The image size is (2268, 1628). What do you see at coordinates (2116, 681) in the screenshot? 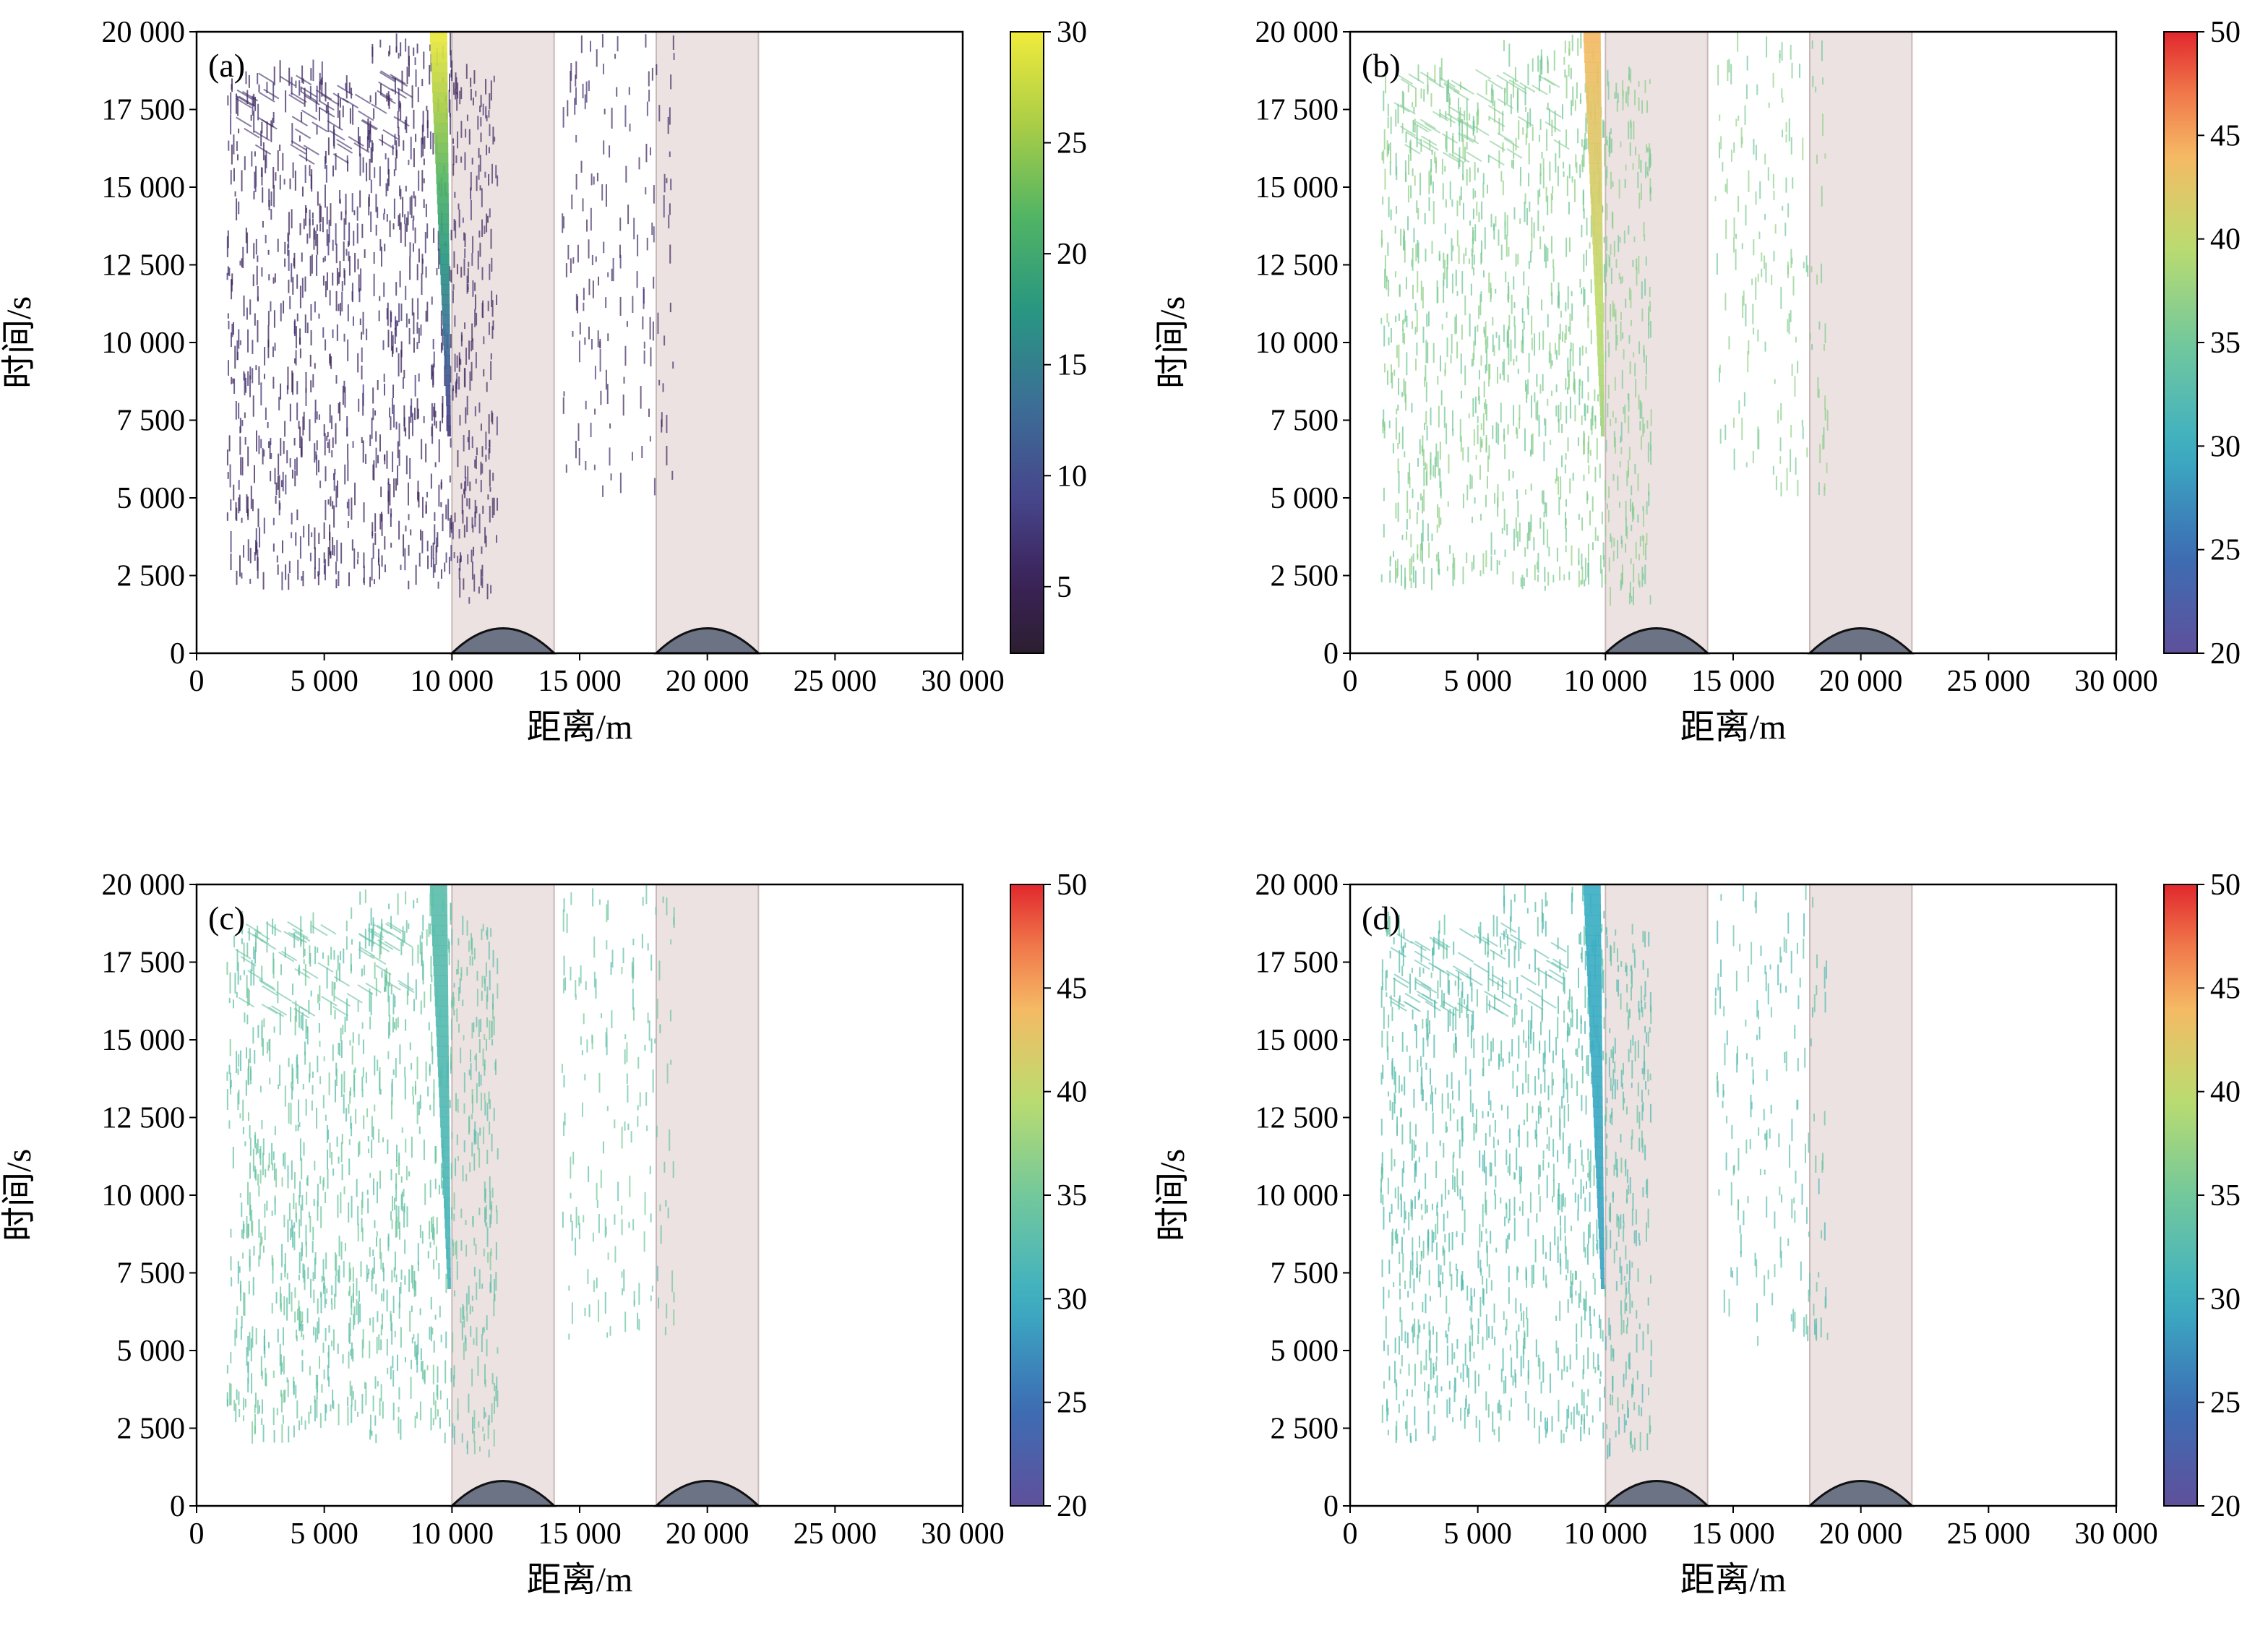
I see `x-tick-label: 30 000` at bounding box center [2116, 681].